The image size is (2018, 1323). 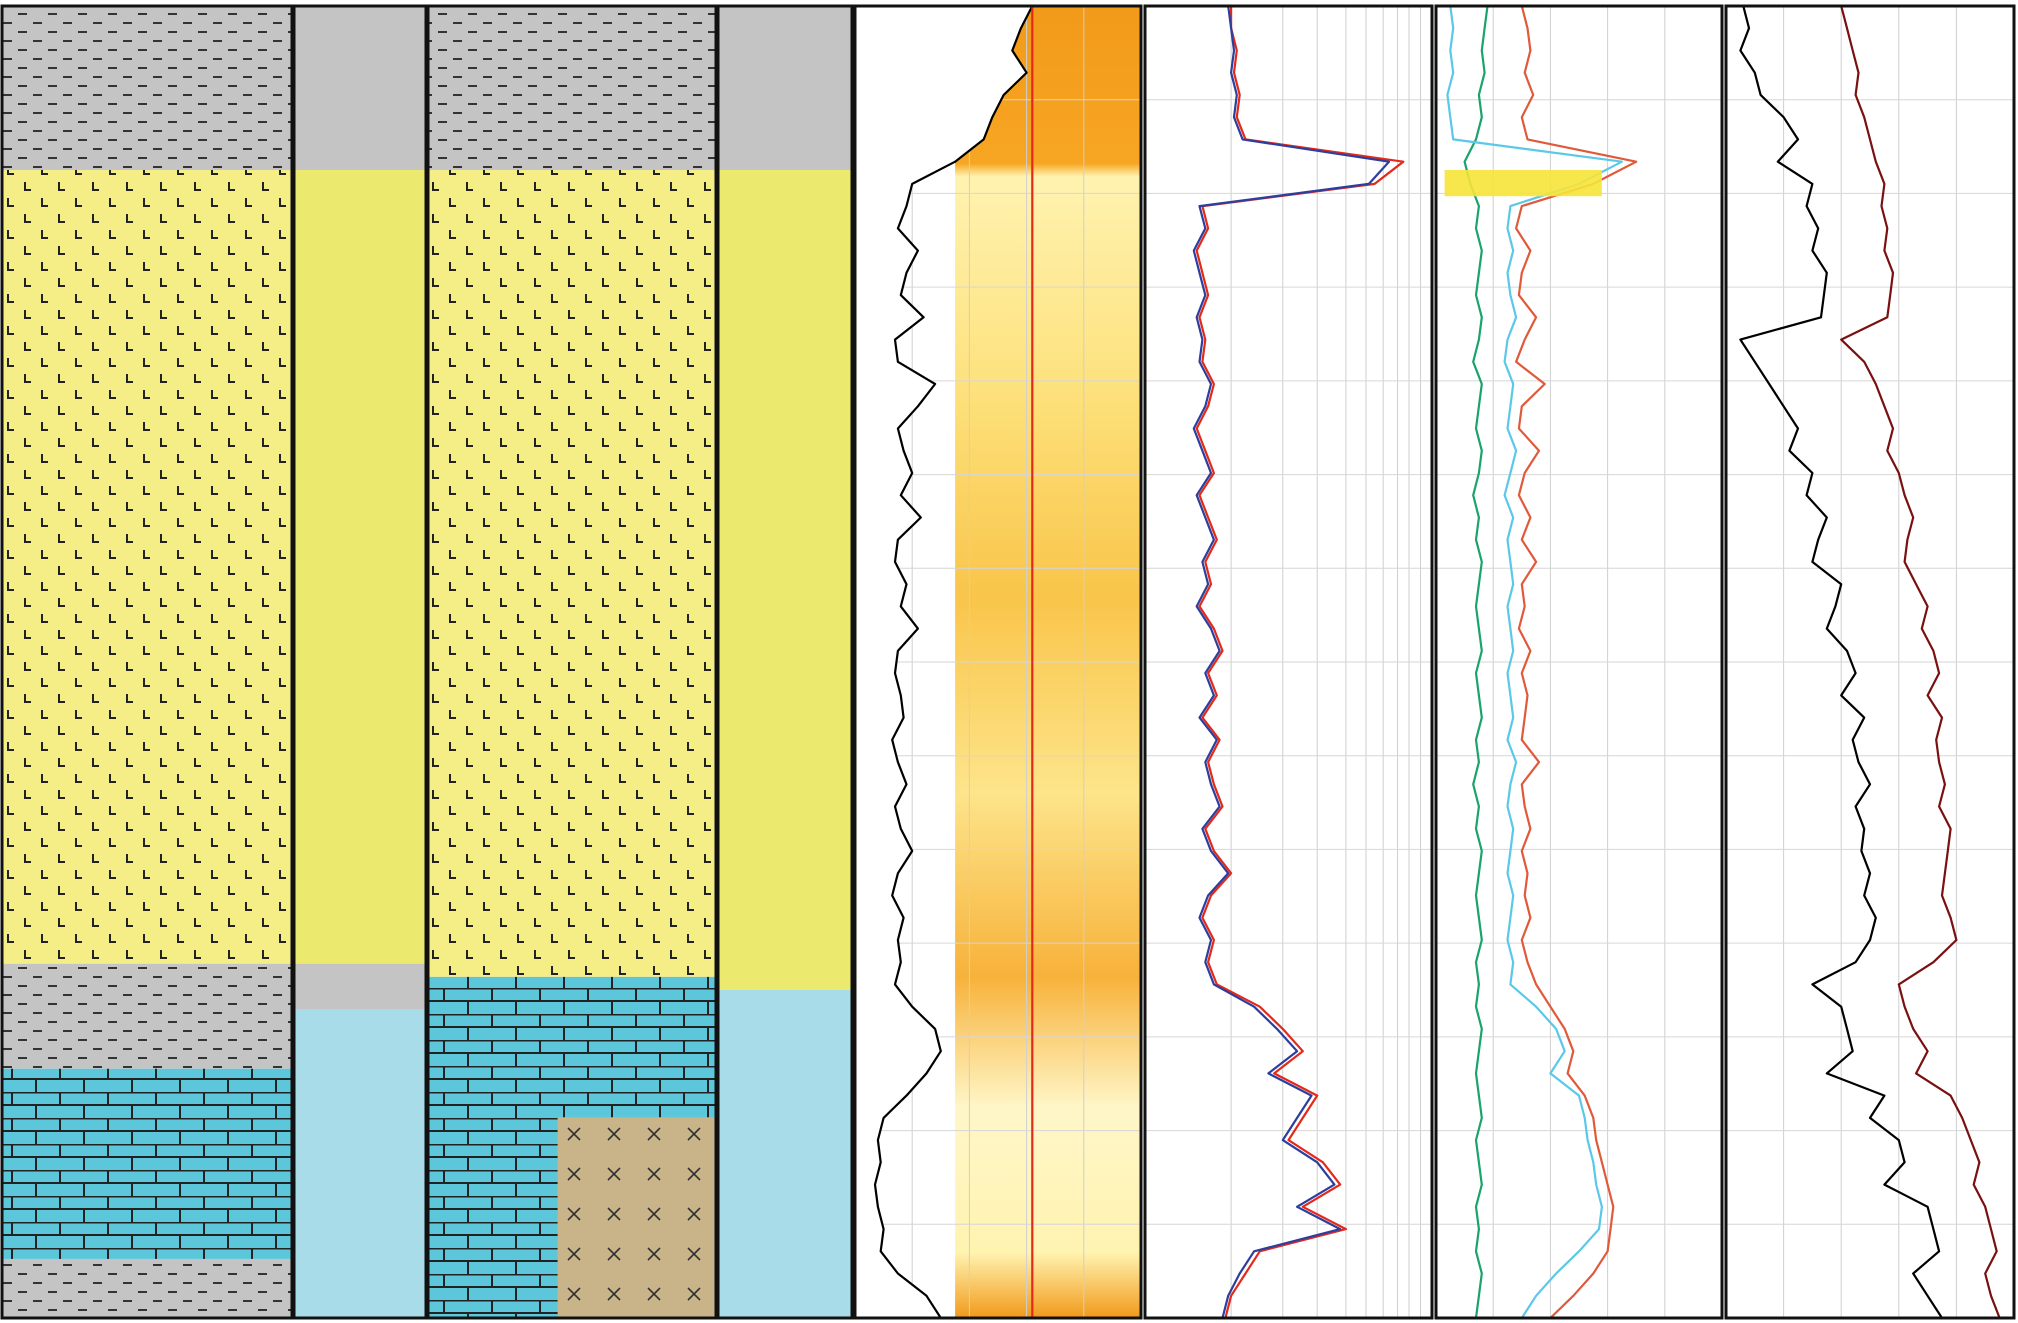 I want to click on crossover-highlight, so click(x=1523, y=183).